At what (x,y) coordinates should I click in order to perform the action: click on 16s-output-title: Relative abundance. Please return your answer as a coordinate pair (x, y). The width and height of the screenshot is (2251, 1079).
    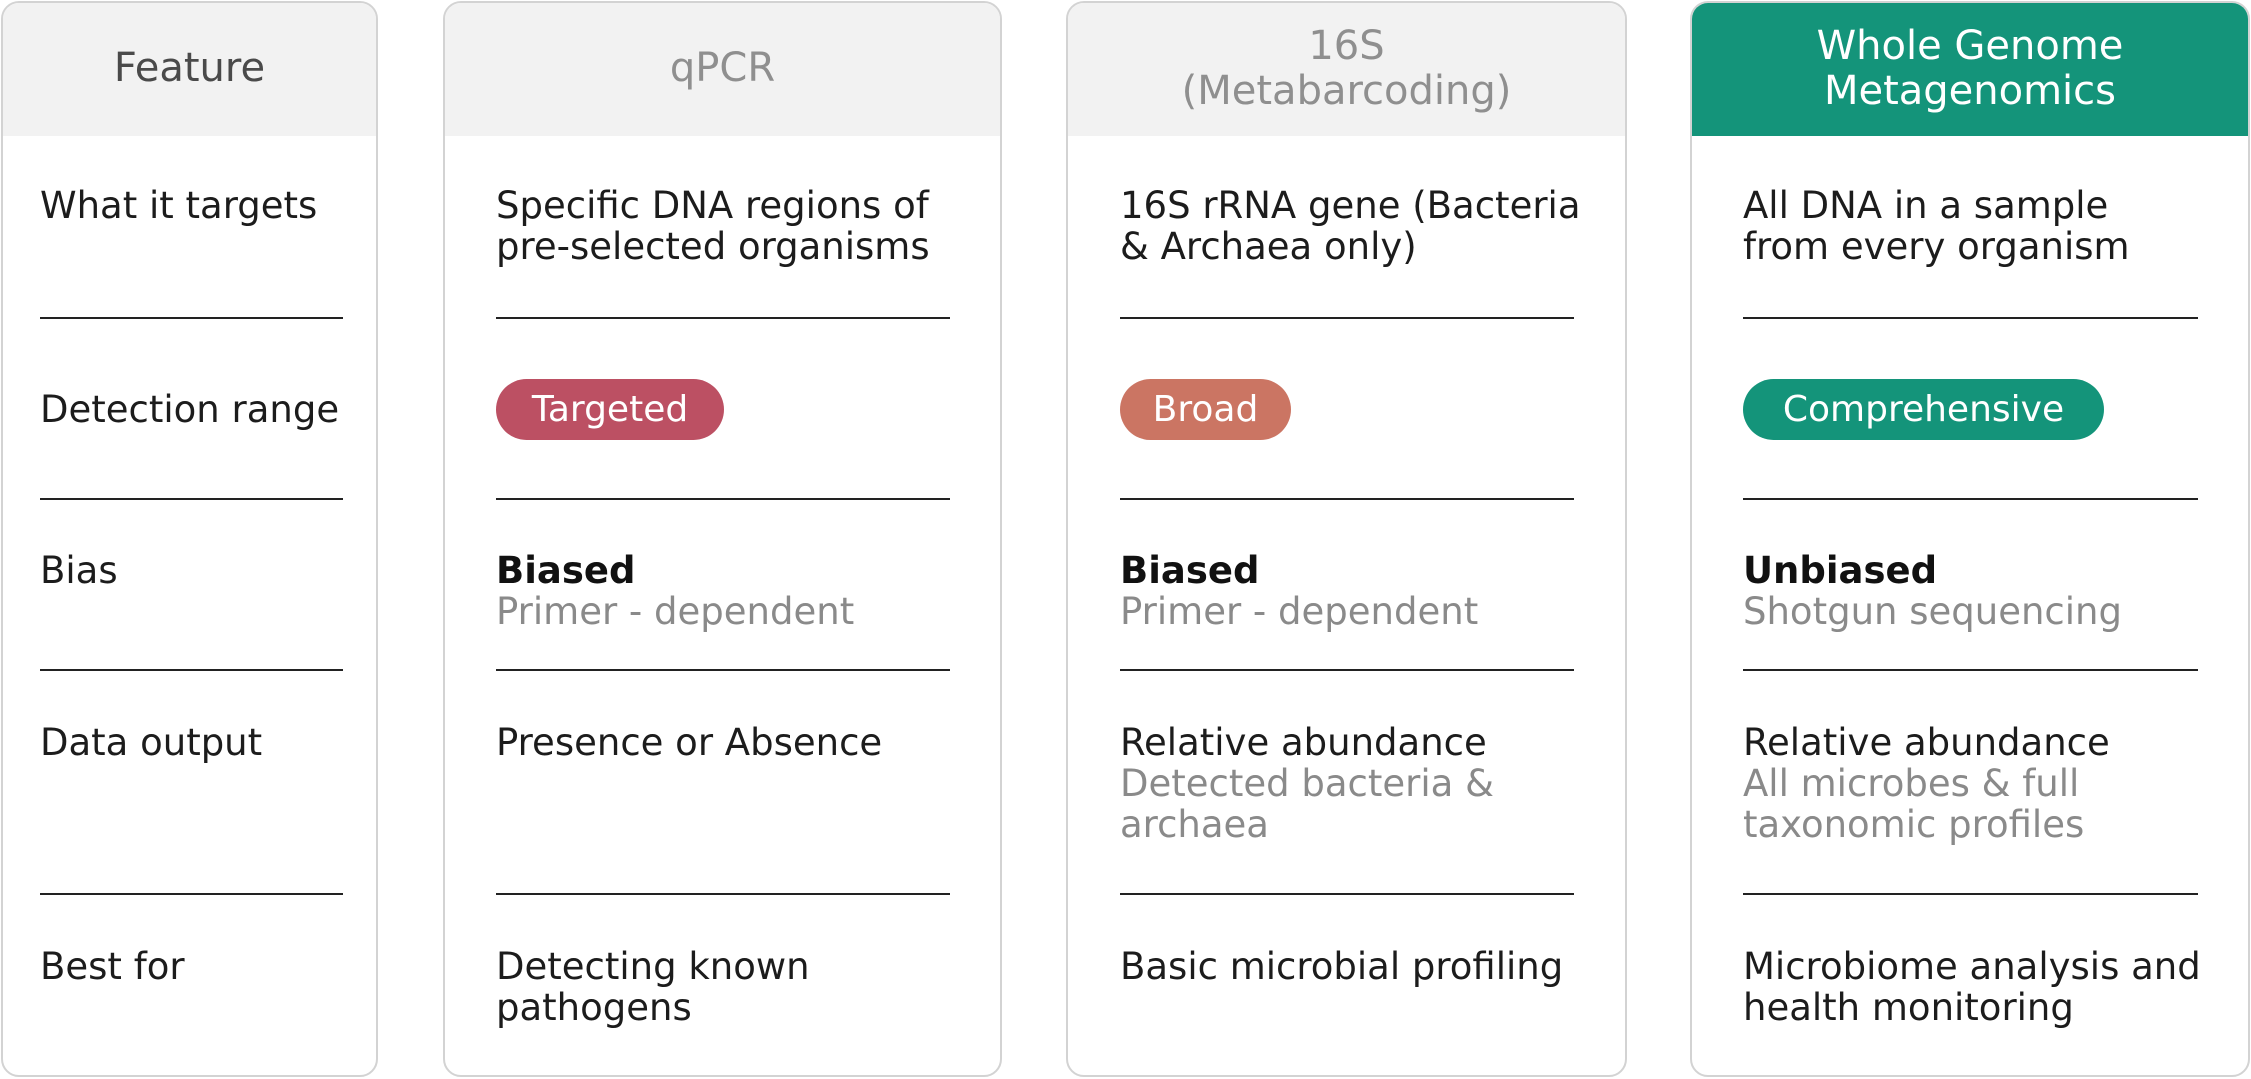
    Looking at the image, I should click on (1303, 742).